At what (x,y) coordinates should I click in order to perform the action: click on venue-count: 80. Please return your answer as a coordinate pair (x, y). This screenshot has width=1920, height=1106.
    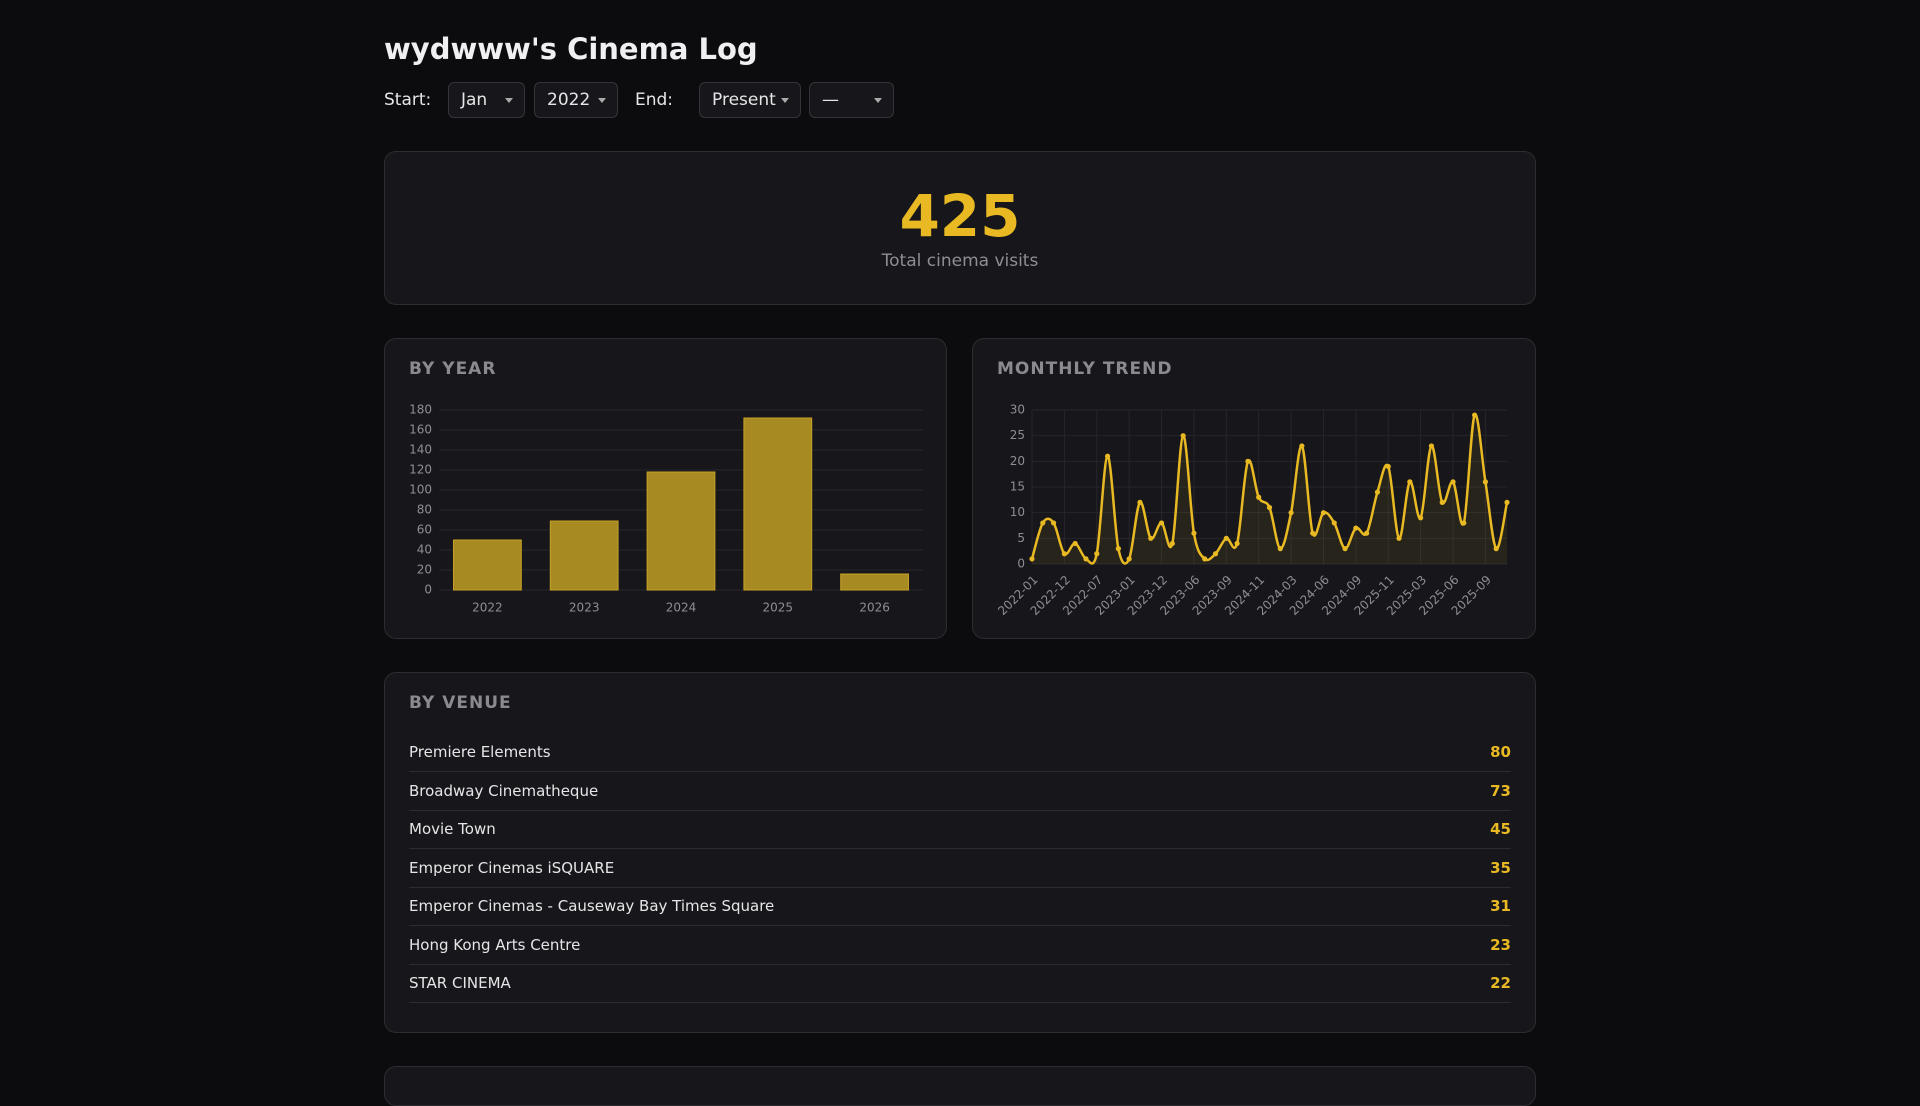
    Looking at the image, I should click on (1500, 752).